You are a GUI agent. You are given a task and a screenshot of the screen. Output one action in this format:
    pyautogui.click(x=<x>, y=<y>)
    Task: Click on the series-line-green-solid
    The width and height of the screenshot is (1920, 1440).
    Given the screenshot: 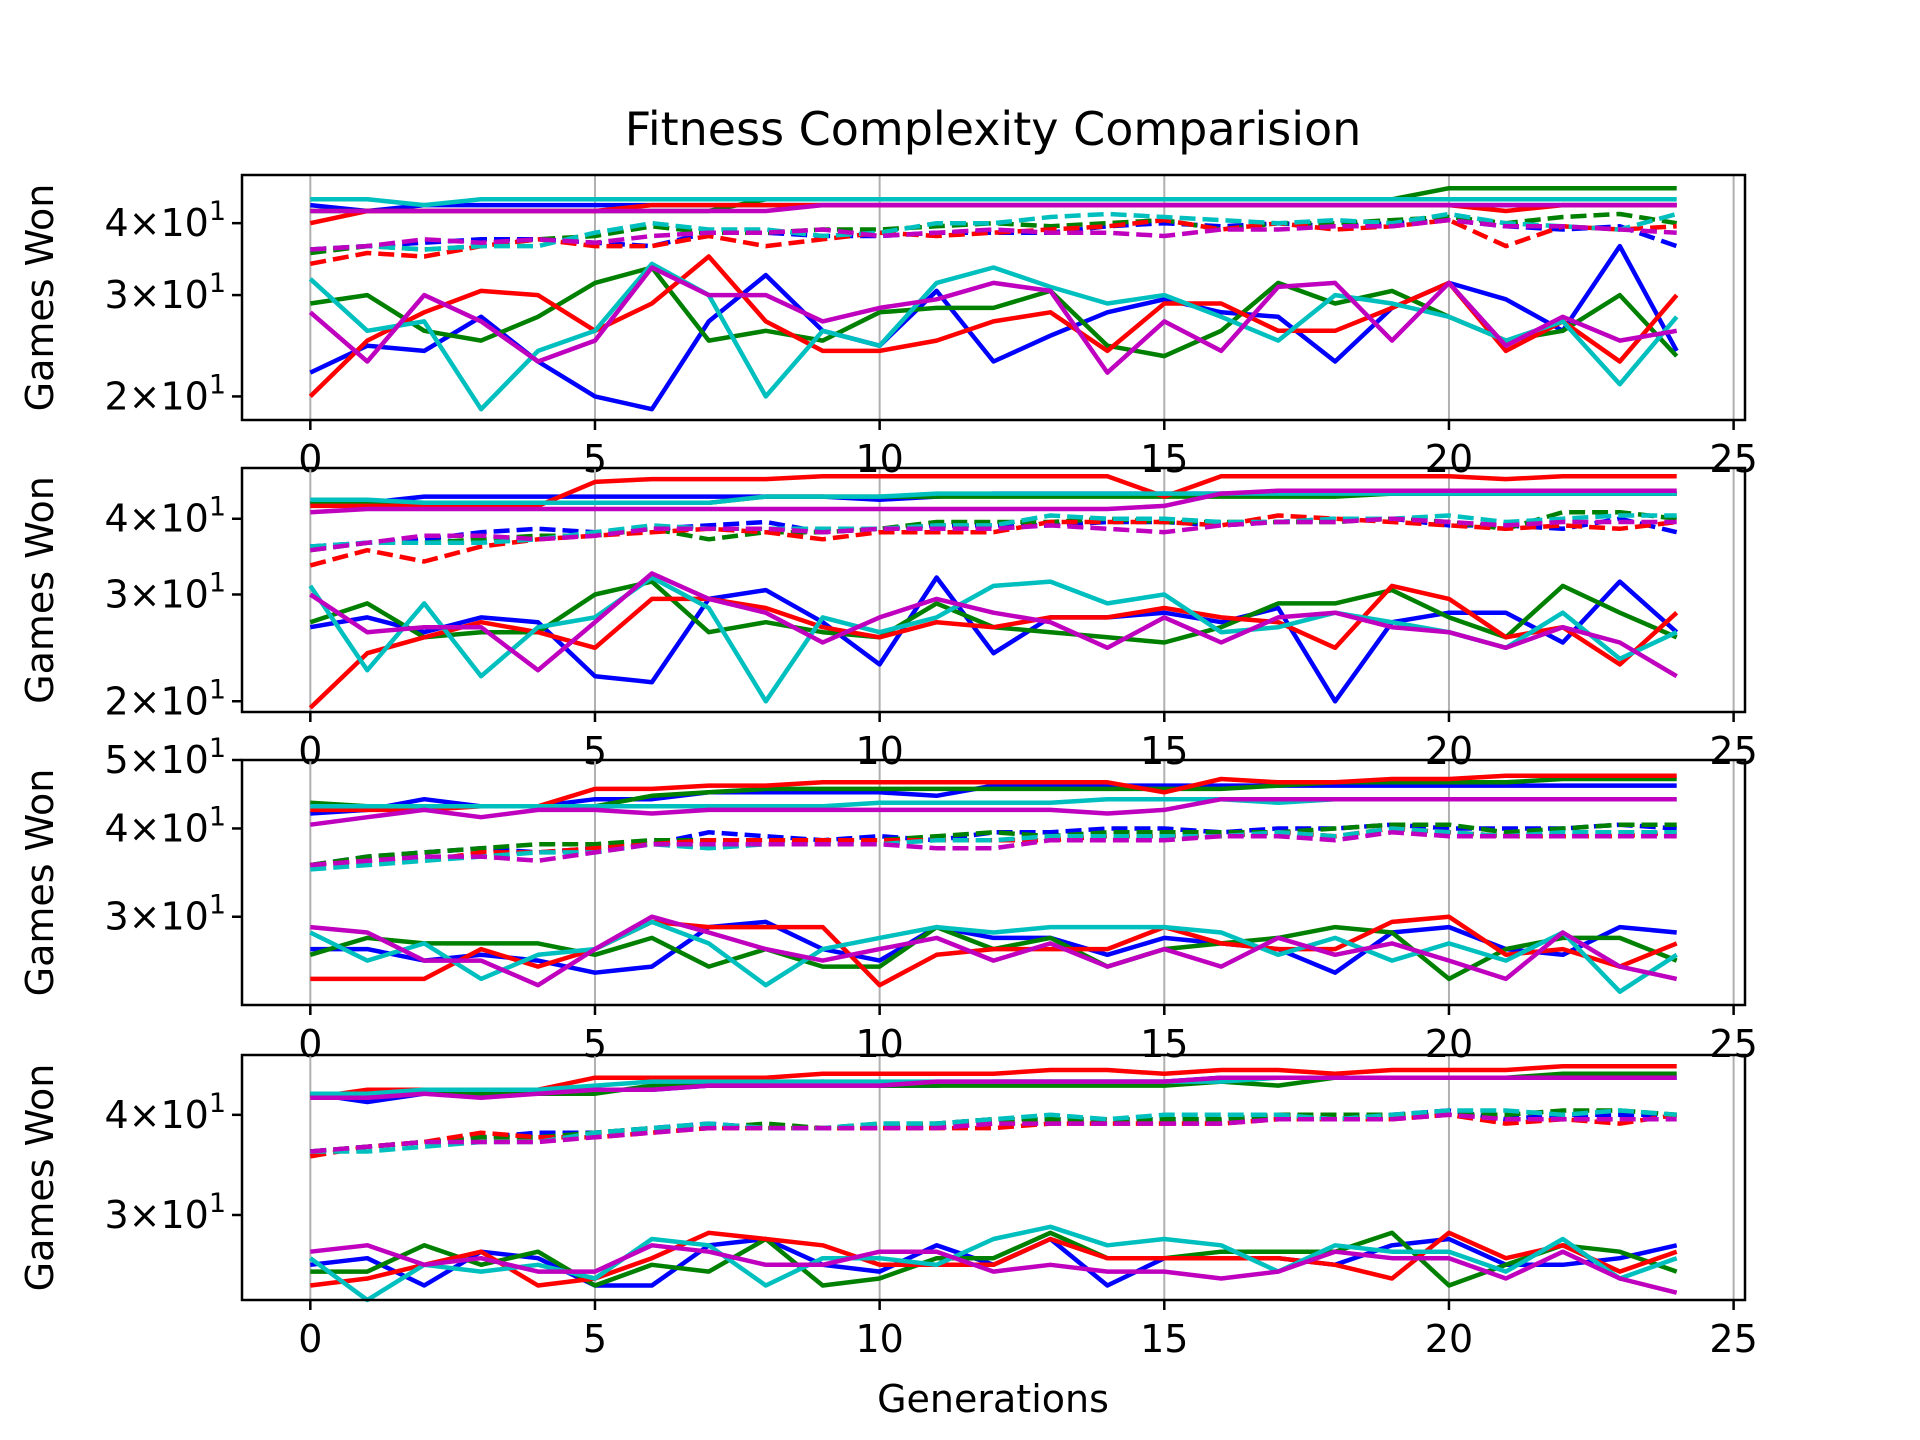 What is the action you would take?
    pyautogui.click(x=994, y=1259)
    